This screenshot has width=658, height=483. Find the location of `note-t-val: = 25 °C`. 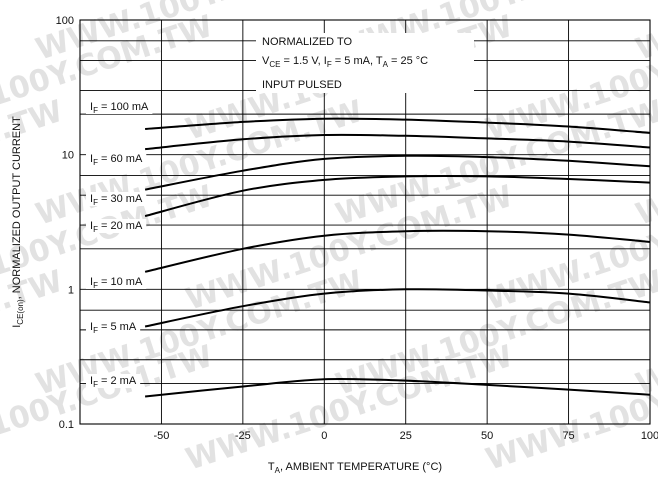

note-t-val: = 25 °C is located at coordinates (408, 61).